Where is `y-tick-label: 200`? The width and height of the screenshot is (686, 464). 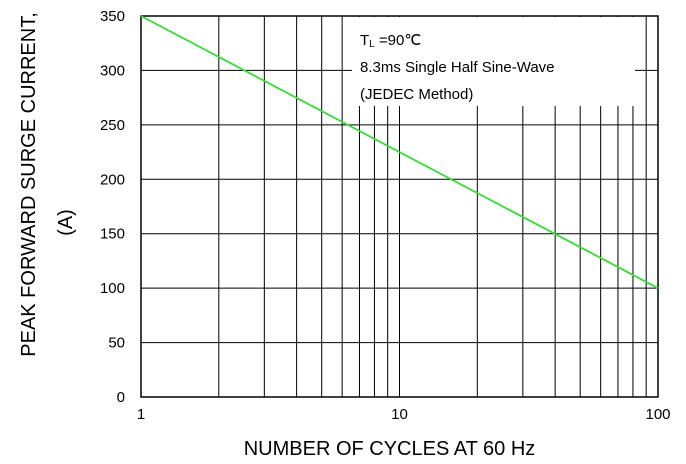 y-tick-label: 200 is located at coordinates (112, 179).